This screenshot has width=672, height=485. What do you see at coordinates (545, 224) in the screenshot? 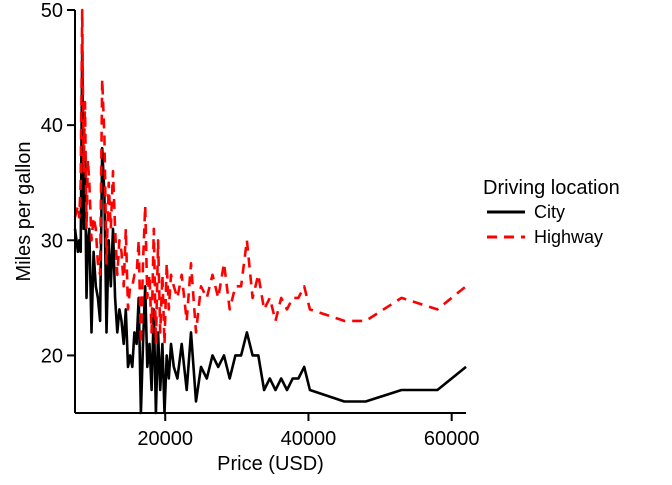
I see `legend-items: City Highway` at bounding box center [545, 224].